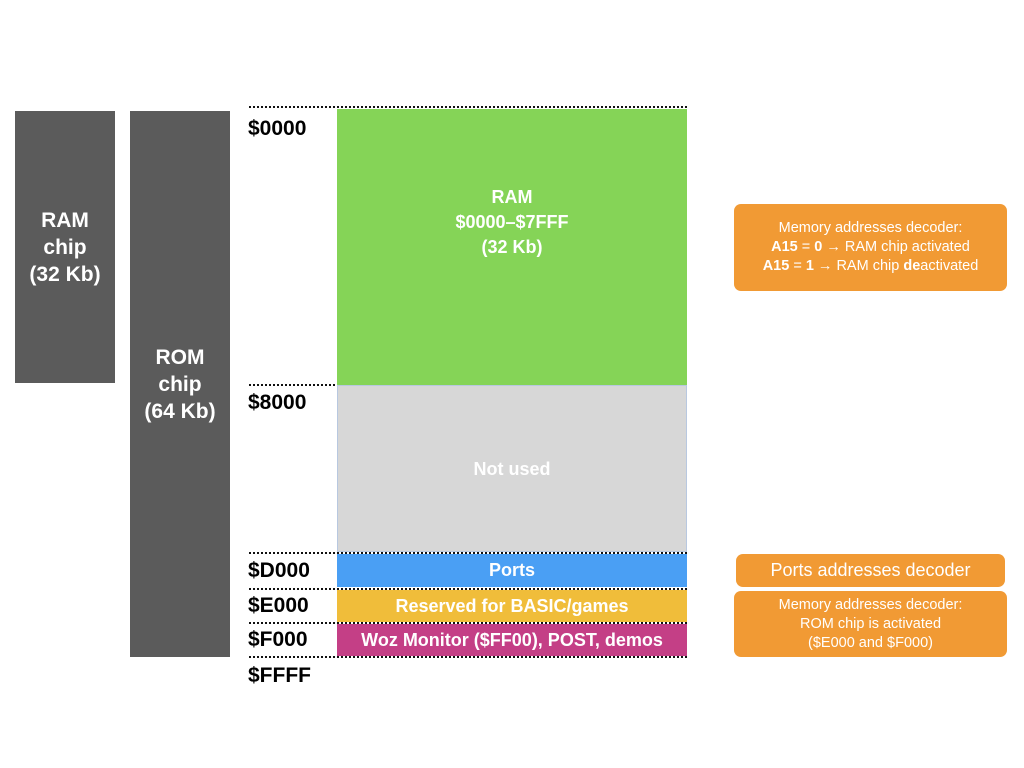  What do you see at coordinates (468, 589) in the screenshot?
I see `boundary-e000` at bounding box center [468, 589].